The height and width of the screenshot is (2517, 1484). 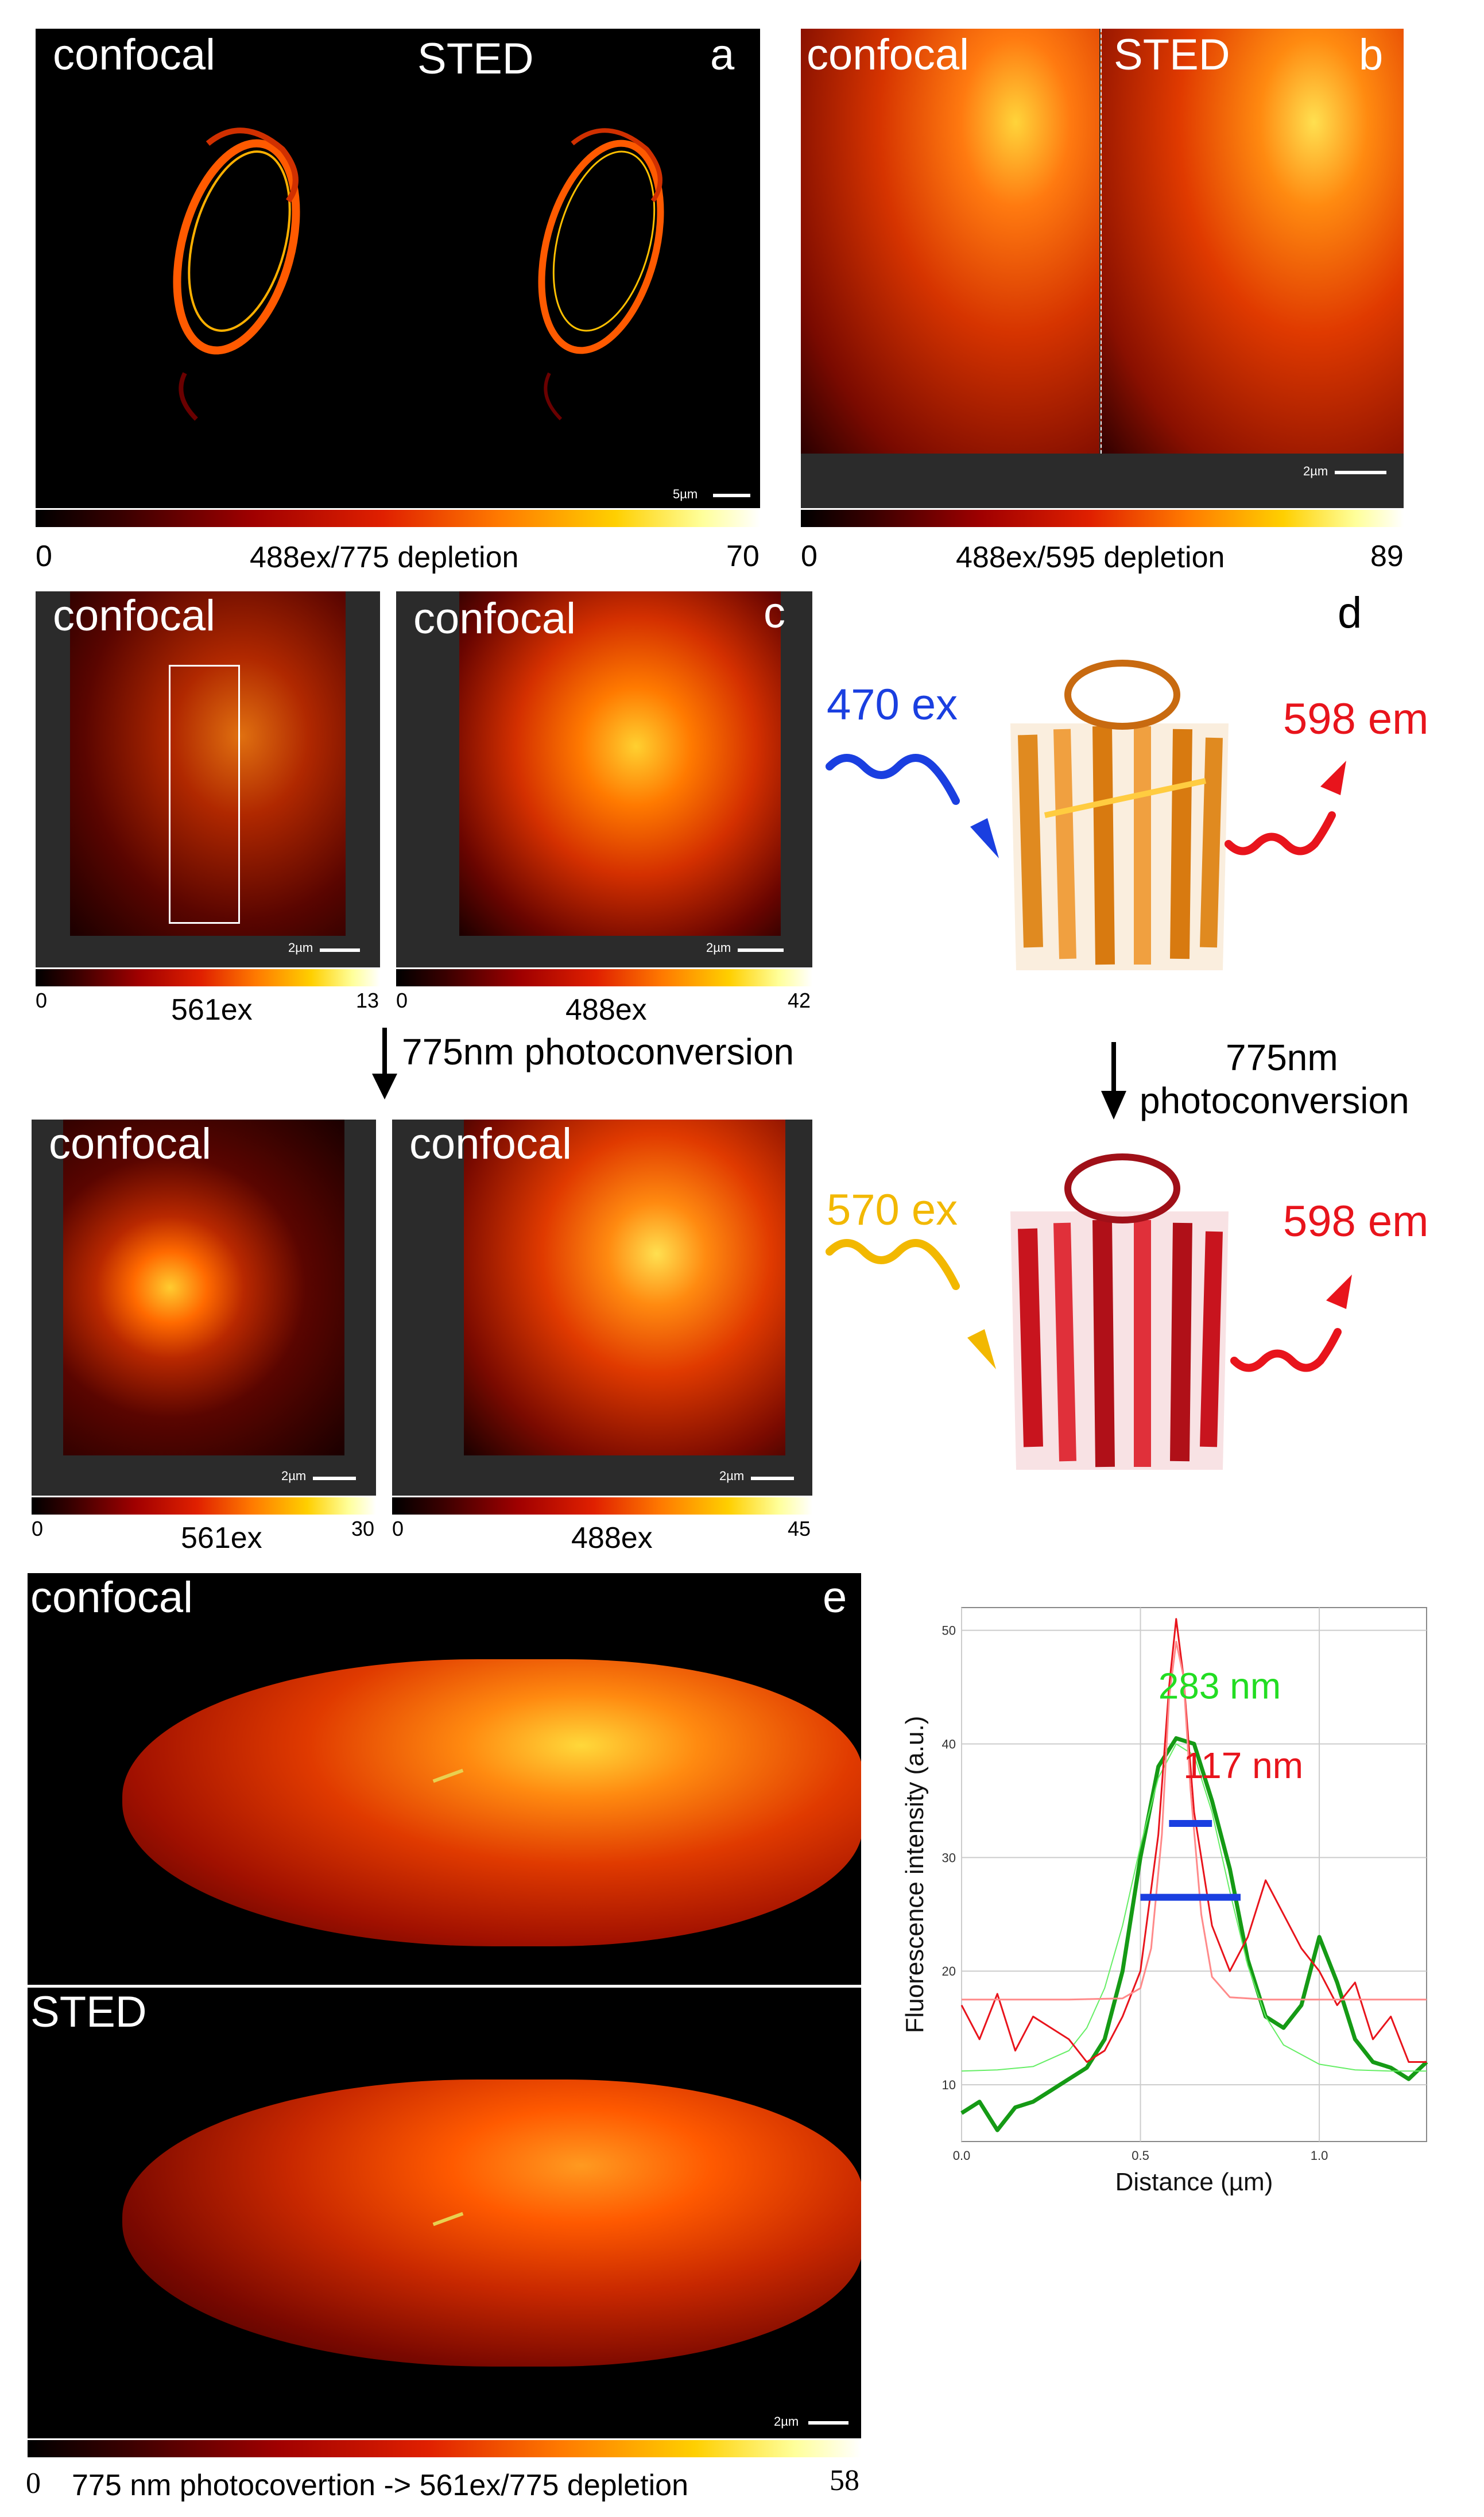 I want to click on panel-c-bottom-right-colorbar-label: 488ex, so click(x=612, y=1538).